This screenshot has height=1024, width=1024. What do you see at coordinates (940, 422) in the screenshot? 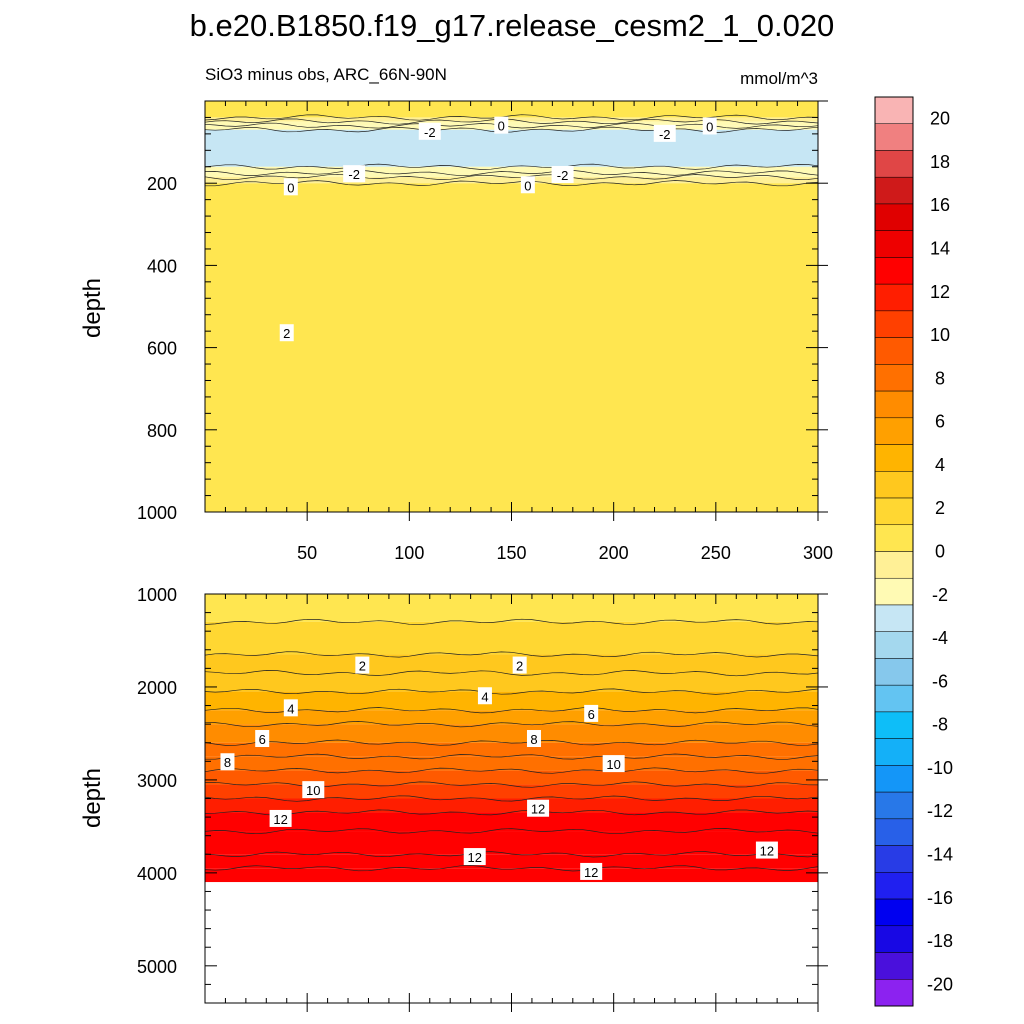
I see `colorbar-label: 6` at bounding box center [940, 422].